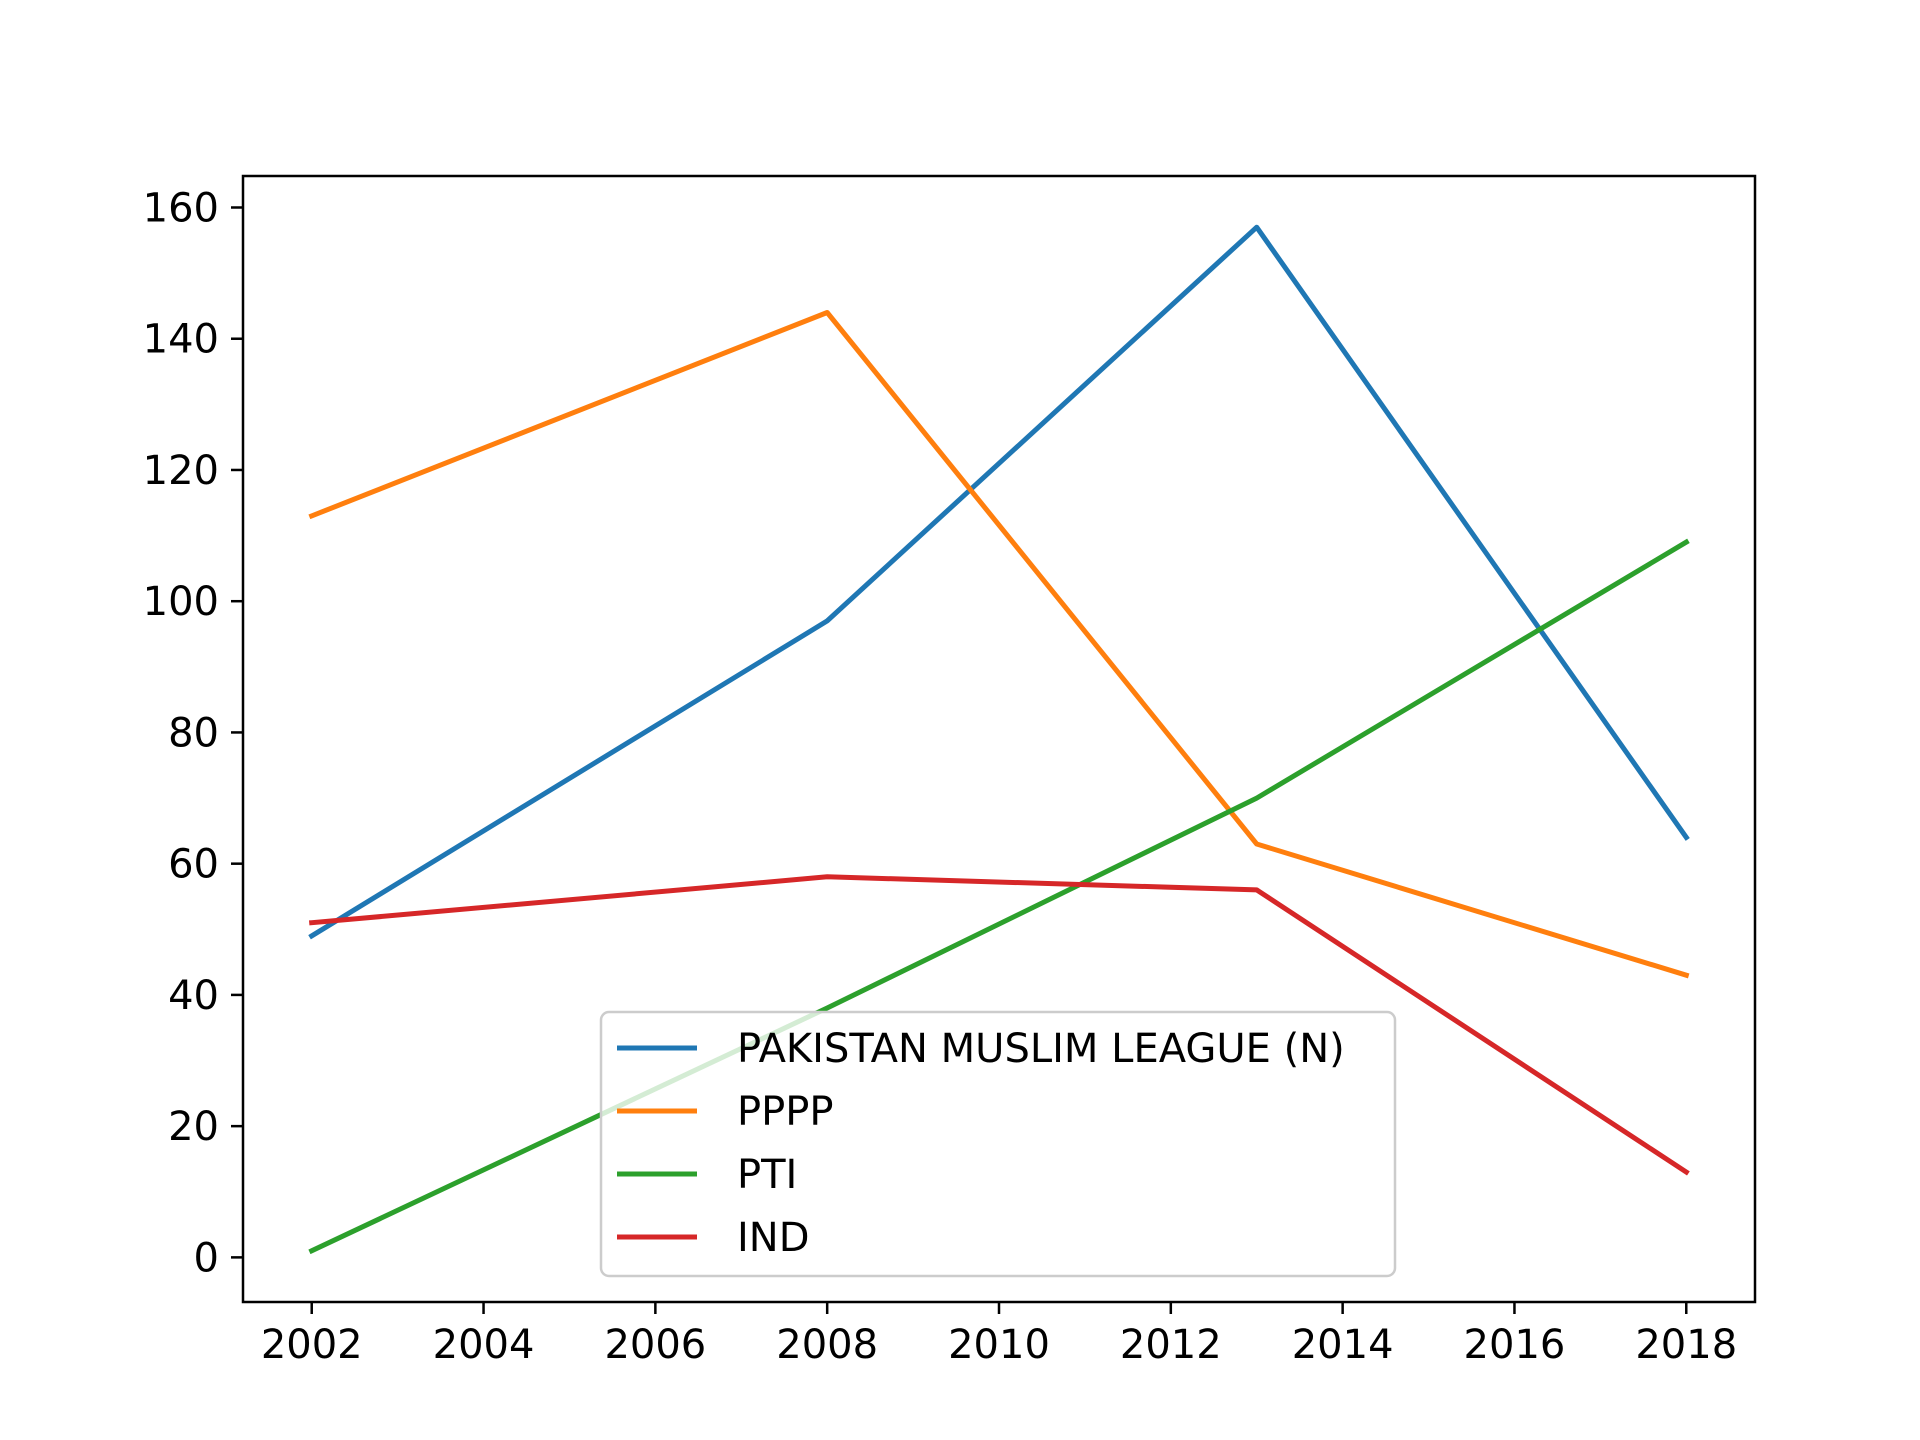 The width and height of the screenshot is (1920, 1440). Describe the element at coordinates (193, 996) in the screenshot. I see `y-tick-label: 40` at that location.